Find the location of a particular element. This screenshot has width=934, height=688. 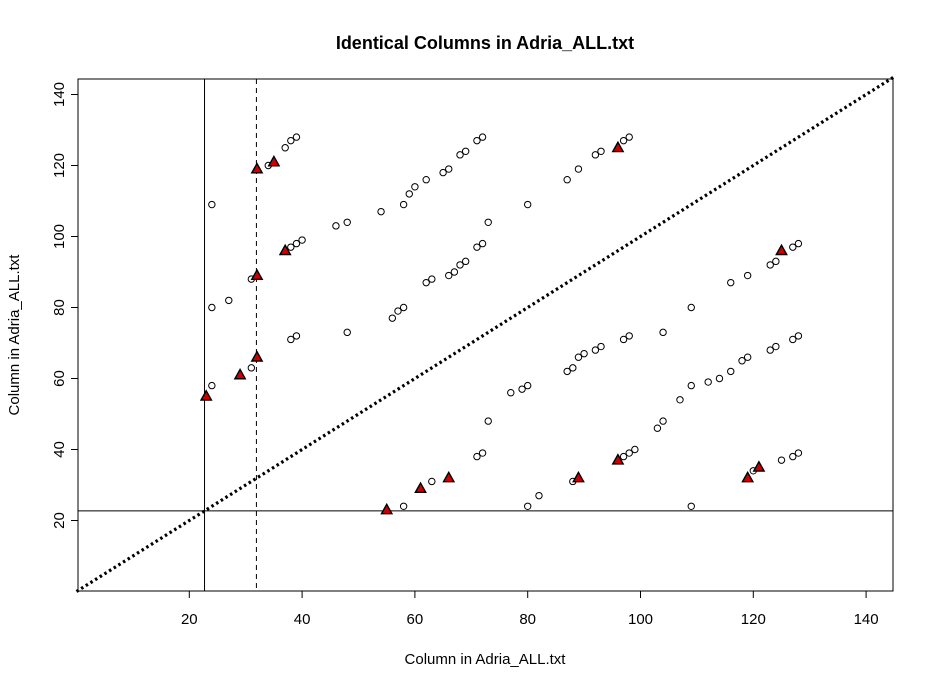

y-tick-label: 20 is located at coordinates (59, 520).